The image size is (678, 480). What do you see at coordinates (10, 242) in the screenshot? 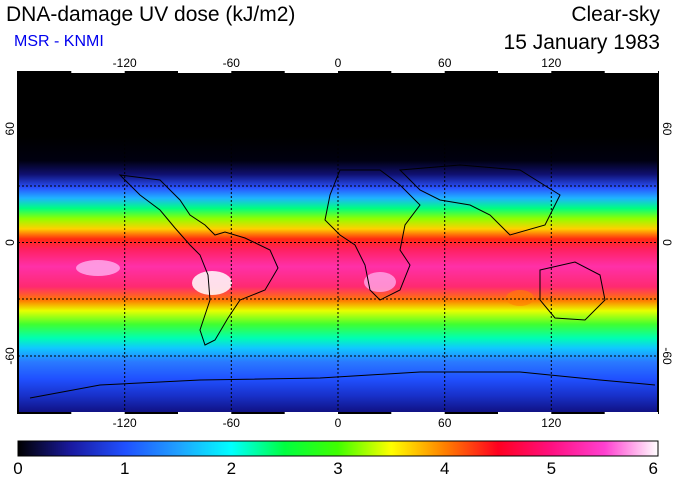
I see `lat-tick-left-0: 0` at bounding box center [10, 242].